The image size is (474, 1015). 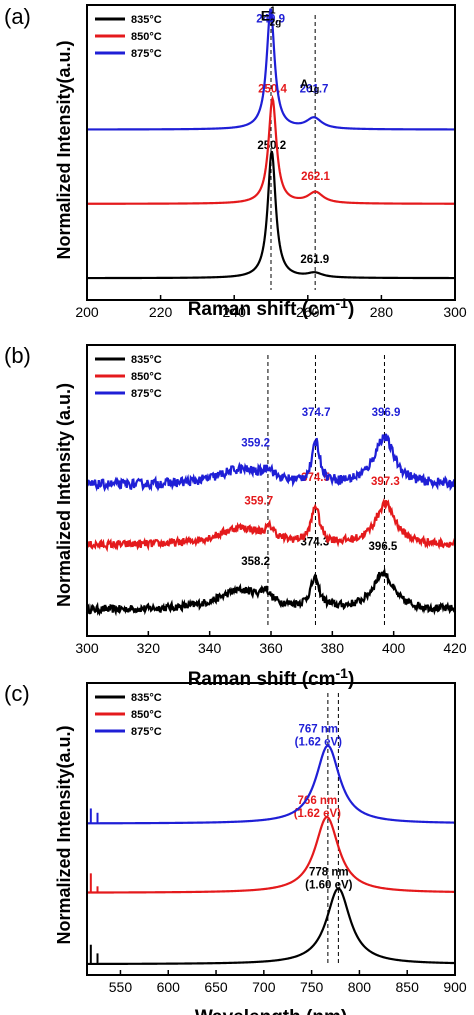 I want to click on peak-name-label: A1g, so click(x=309, y=85).